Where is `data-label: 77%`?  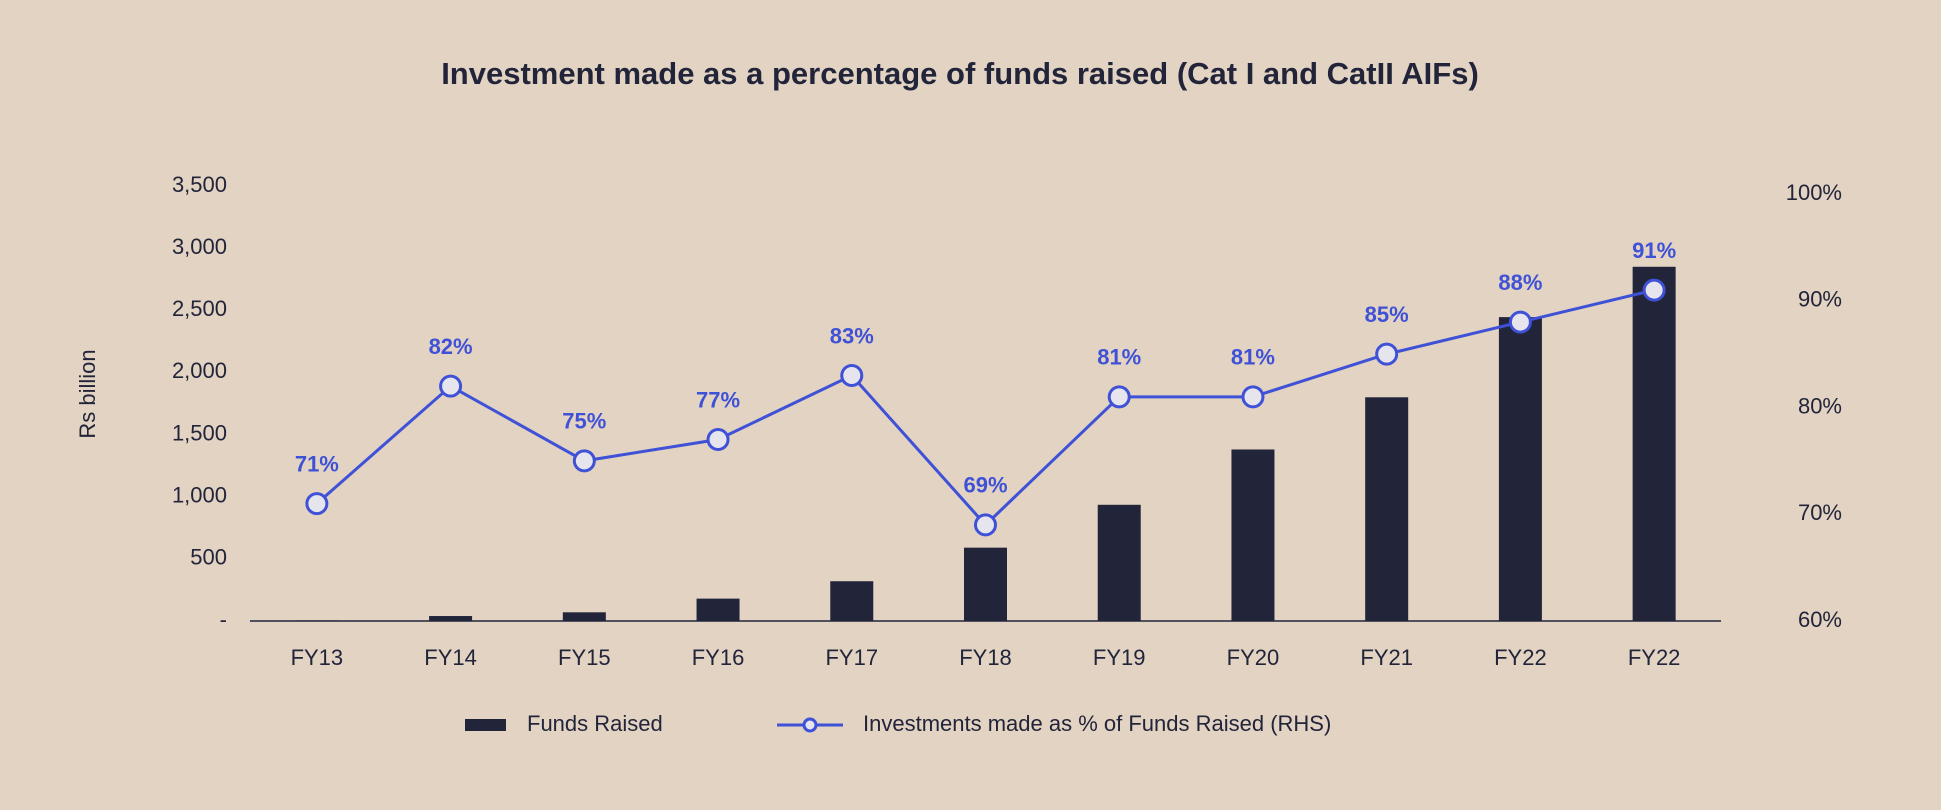 data-label: 77% is located at coordinates (718, 399).